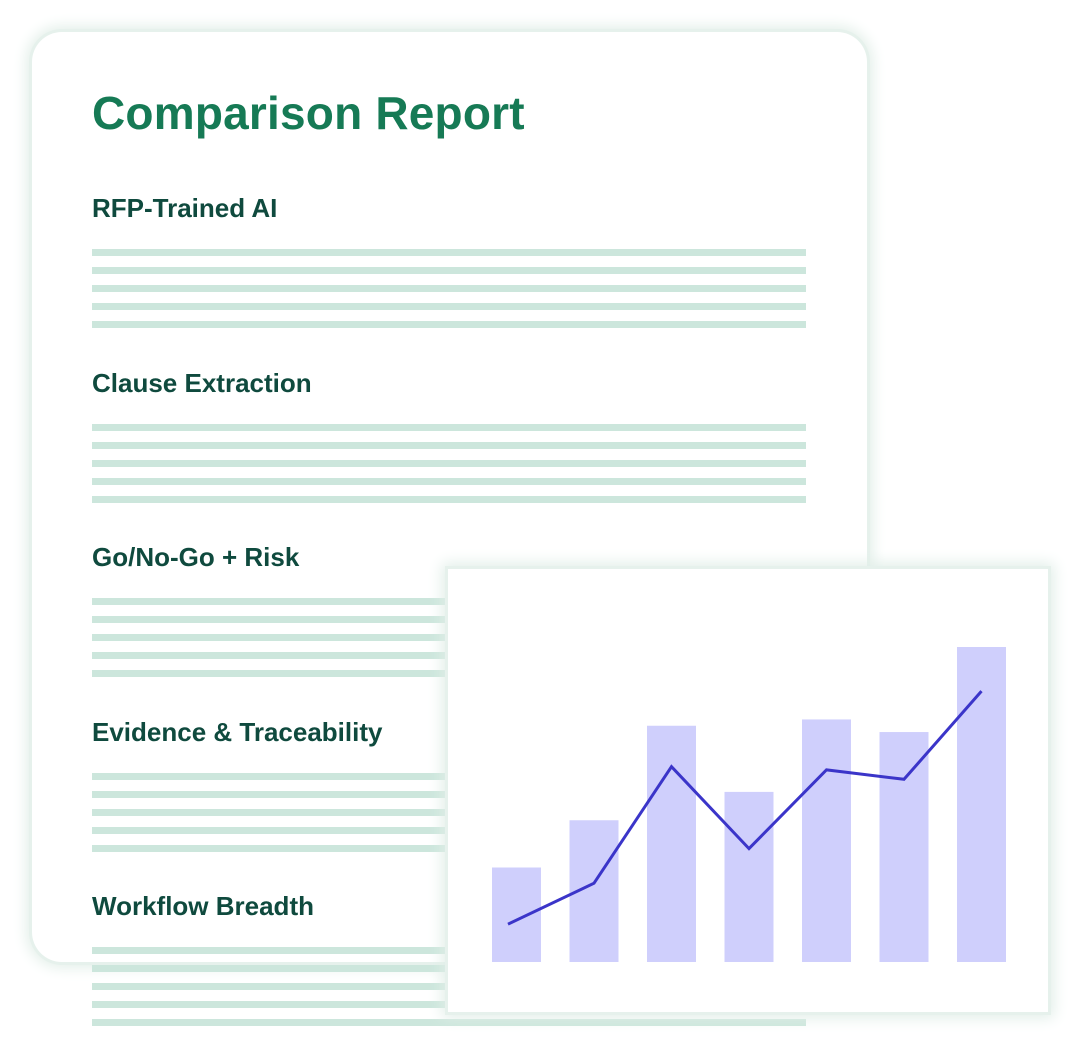  I want to click on section-heading: Evidence & Traceability, so click(237, 731).